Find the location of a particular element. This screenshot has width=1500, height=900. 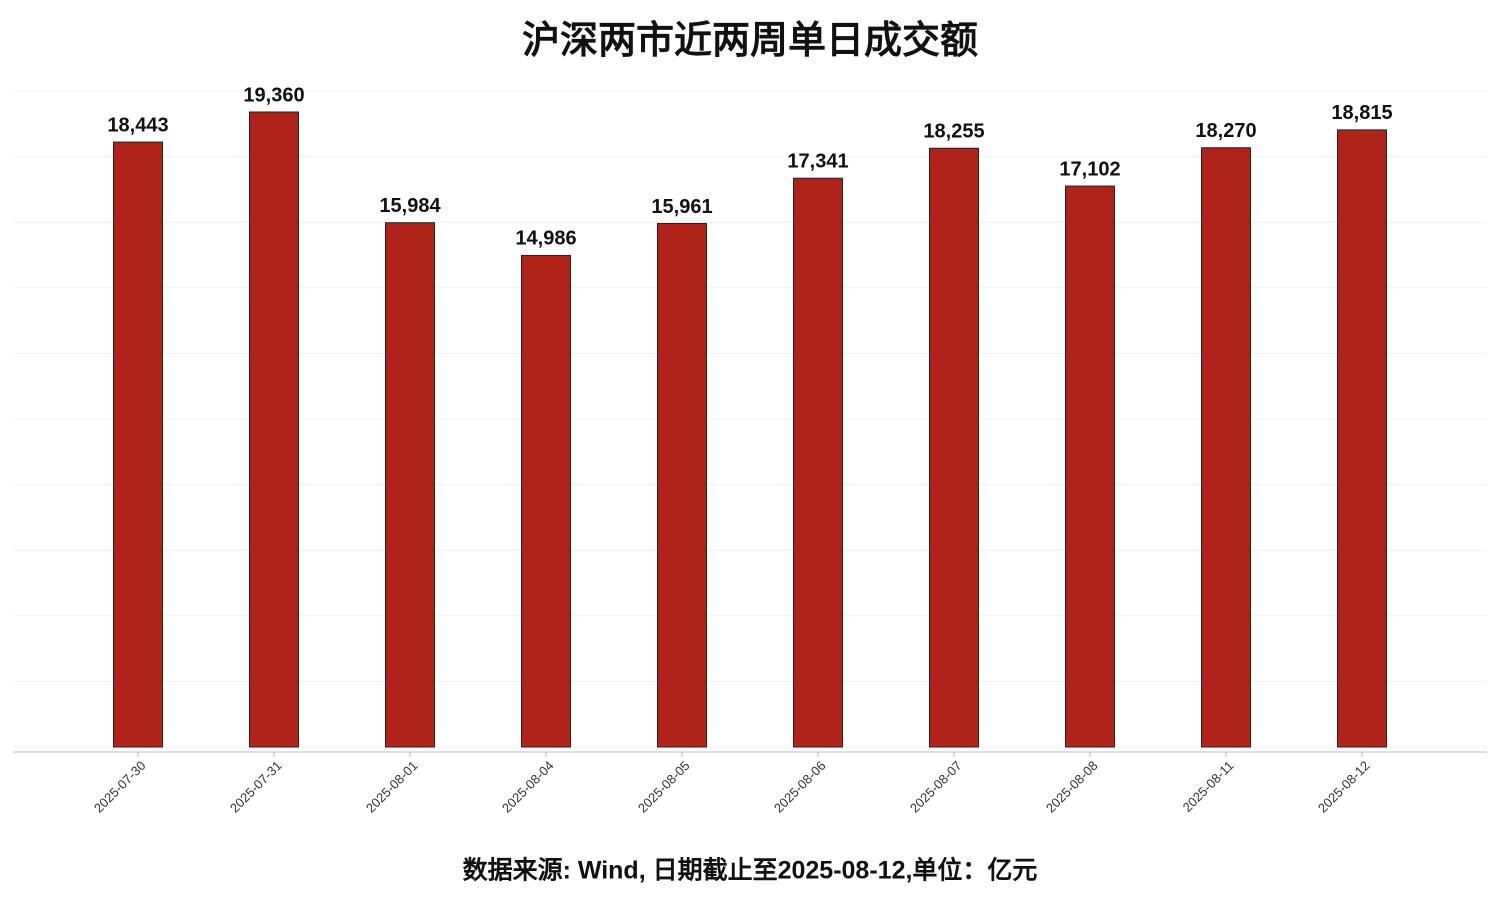

value-label: 15,984 is located at coordinates (410, 206).